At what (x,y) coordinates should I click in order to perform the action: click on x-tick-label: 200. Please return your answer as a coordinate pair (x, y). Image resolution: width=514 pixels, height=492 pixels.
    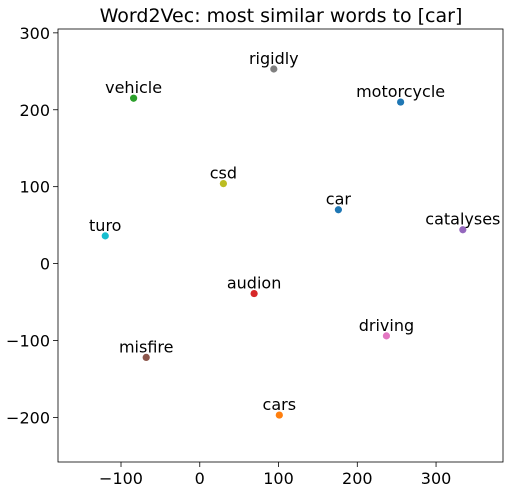
    Looking at the image, I should click on (357, 478).